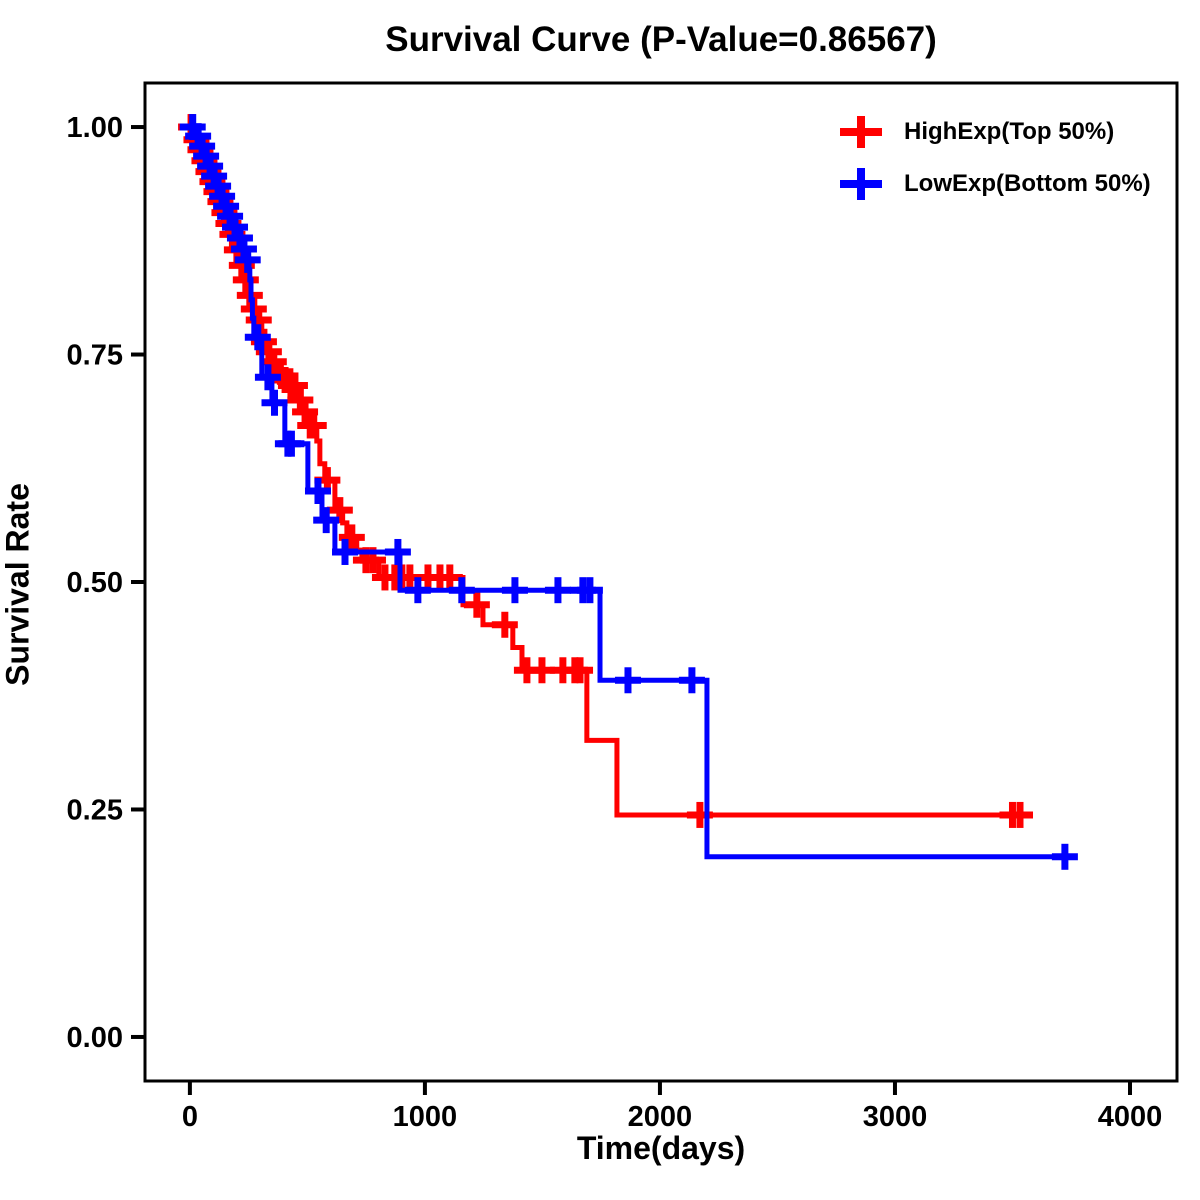 The width and height of the screenshot is (1200, 1200). I want to click on y-axis-title: Survival Rate, so click(18, 584).